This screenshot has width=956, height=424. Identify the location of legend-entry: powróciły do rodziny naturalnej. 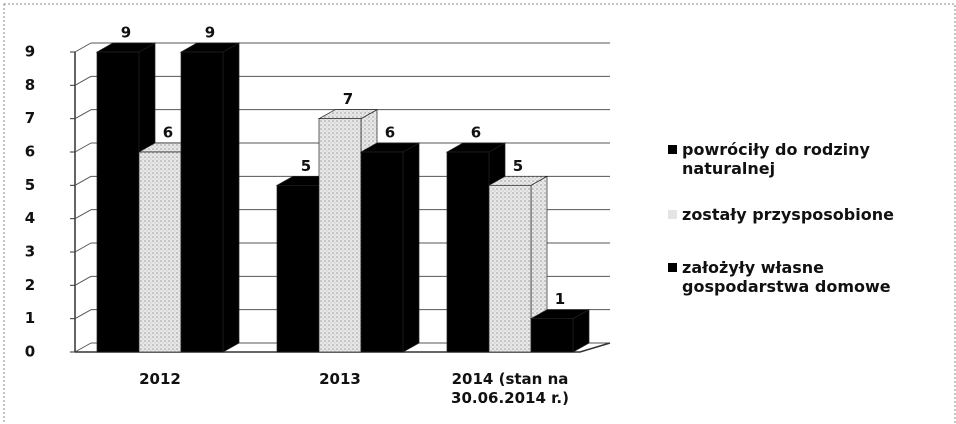
(800, 159).